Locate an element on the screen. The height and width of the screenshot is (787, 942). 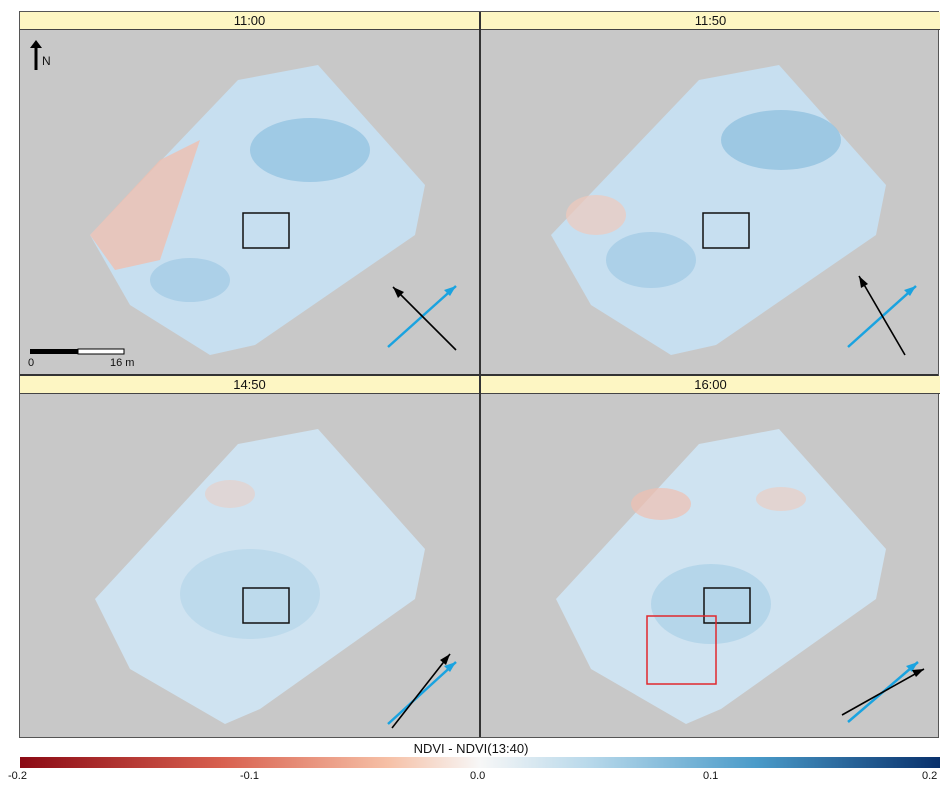
panel-title: 11:50 is located at coordinates (710, 21).